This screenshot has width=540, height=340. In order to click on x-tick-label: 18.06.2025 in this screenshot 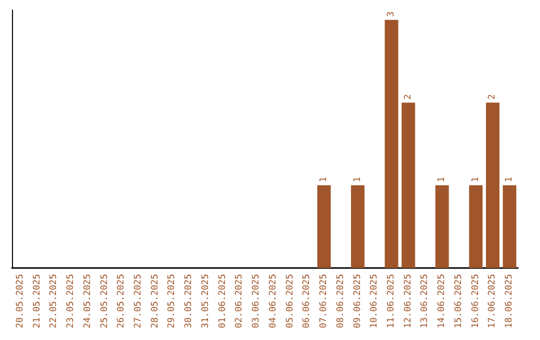, I will do `click(509, 301)`.